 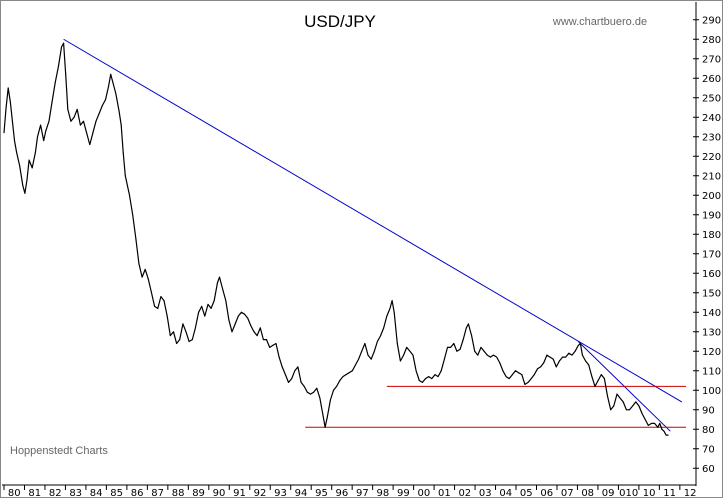 What do you see at coordinates (444, 493) in the screenshot?
I see `x-tick-label: 01` at bounding box center [444, 493].